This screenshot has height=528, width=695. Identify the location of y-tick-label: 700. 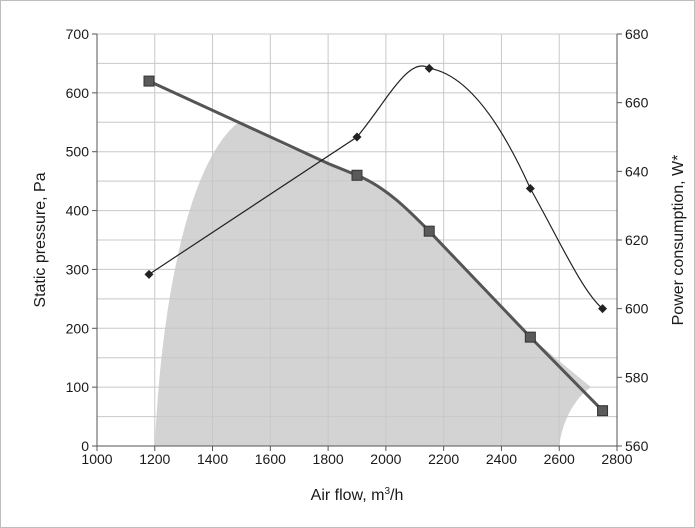
(78, 34).